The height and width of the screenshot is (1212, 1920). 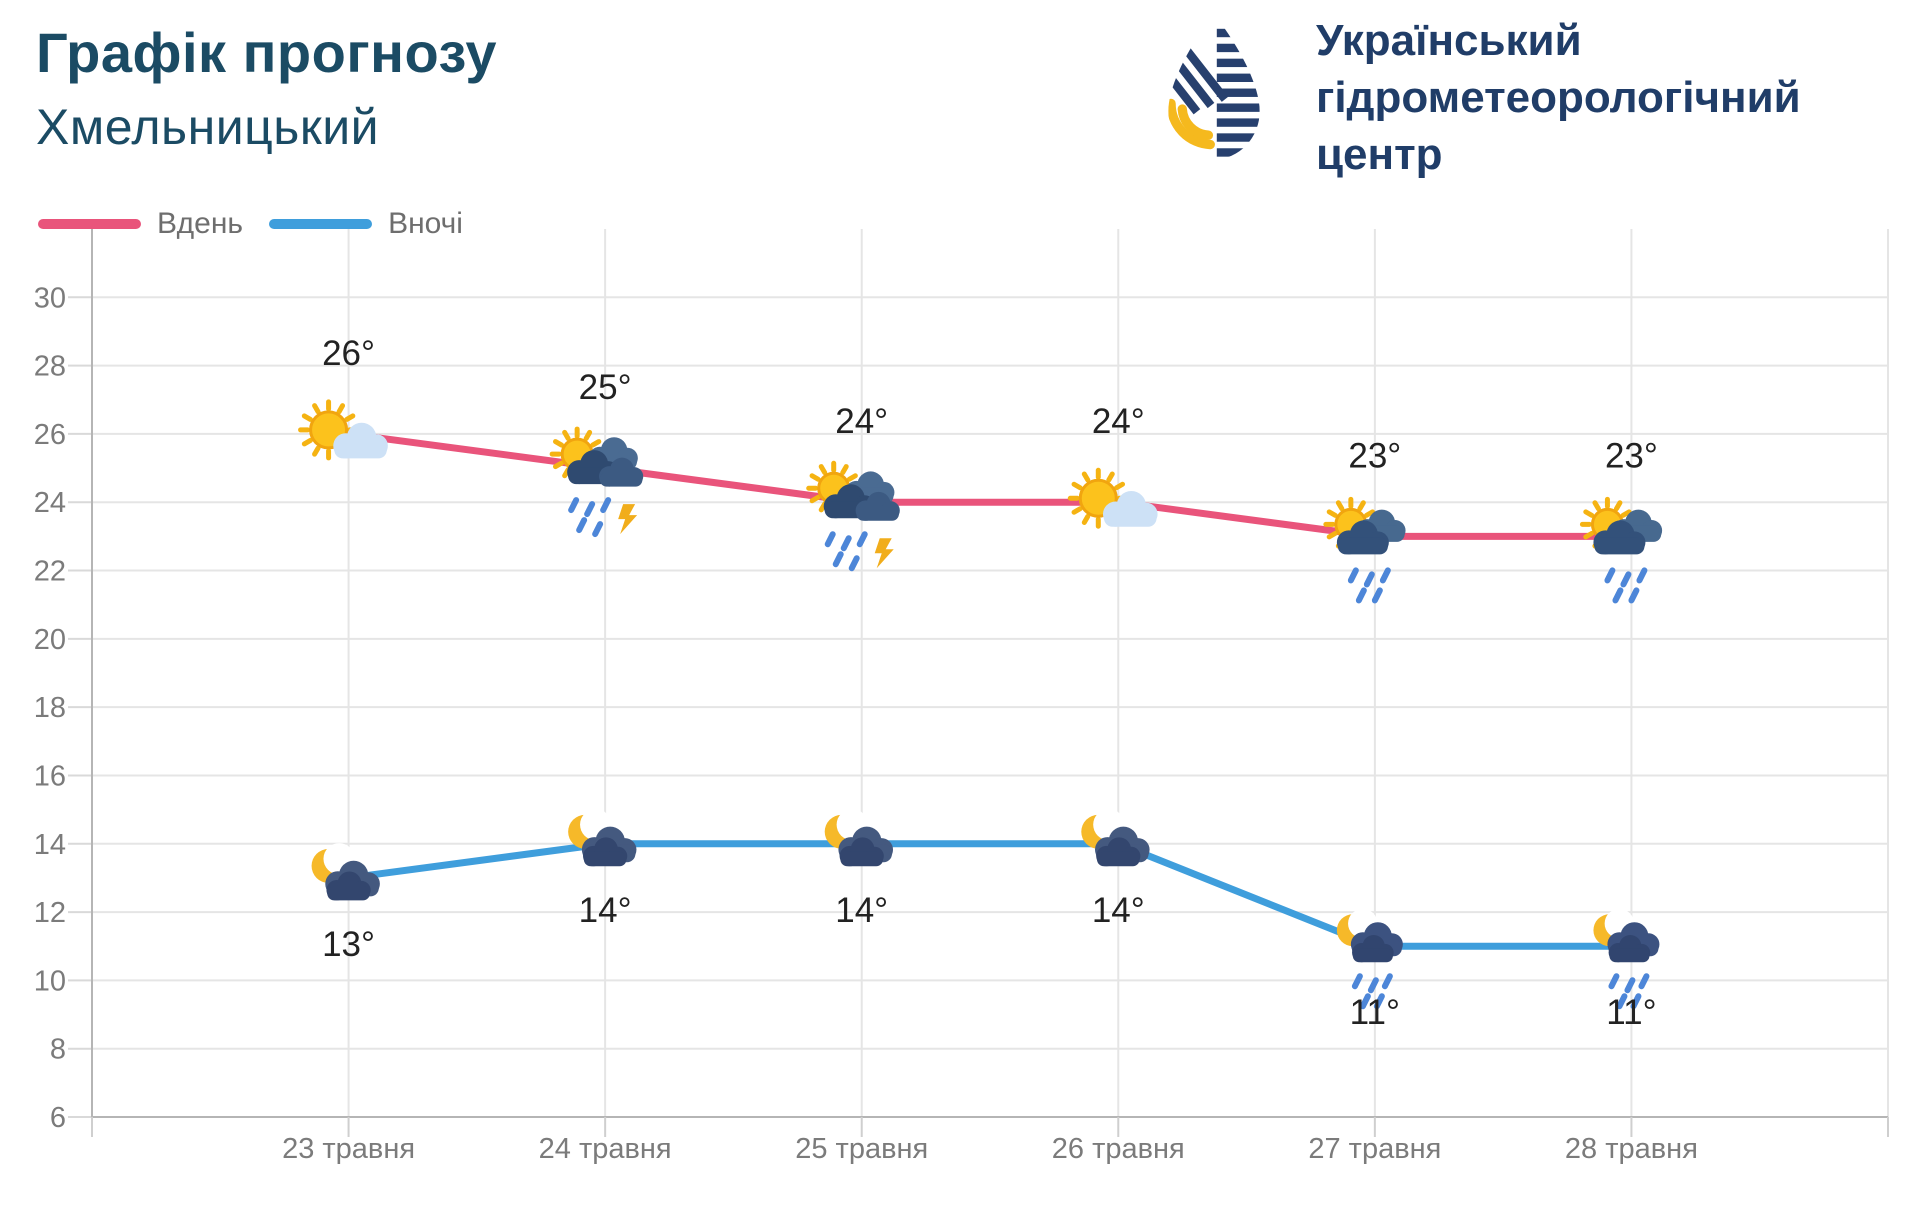 I want to click on y-axis-label: 12, so click(x=50, y=913).